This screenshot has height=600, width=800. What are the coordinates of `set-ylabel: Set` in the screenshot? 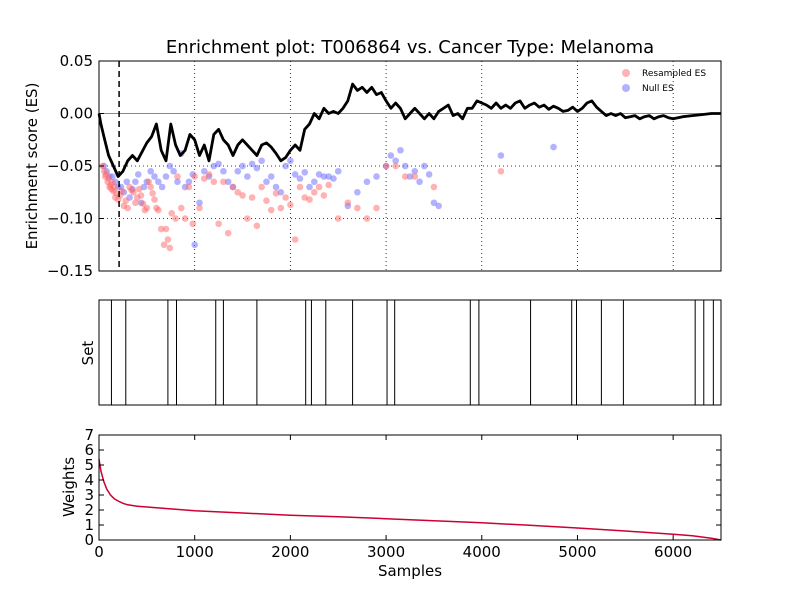 It's located at (88, 353).